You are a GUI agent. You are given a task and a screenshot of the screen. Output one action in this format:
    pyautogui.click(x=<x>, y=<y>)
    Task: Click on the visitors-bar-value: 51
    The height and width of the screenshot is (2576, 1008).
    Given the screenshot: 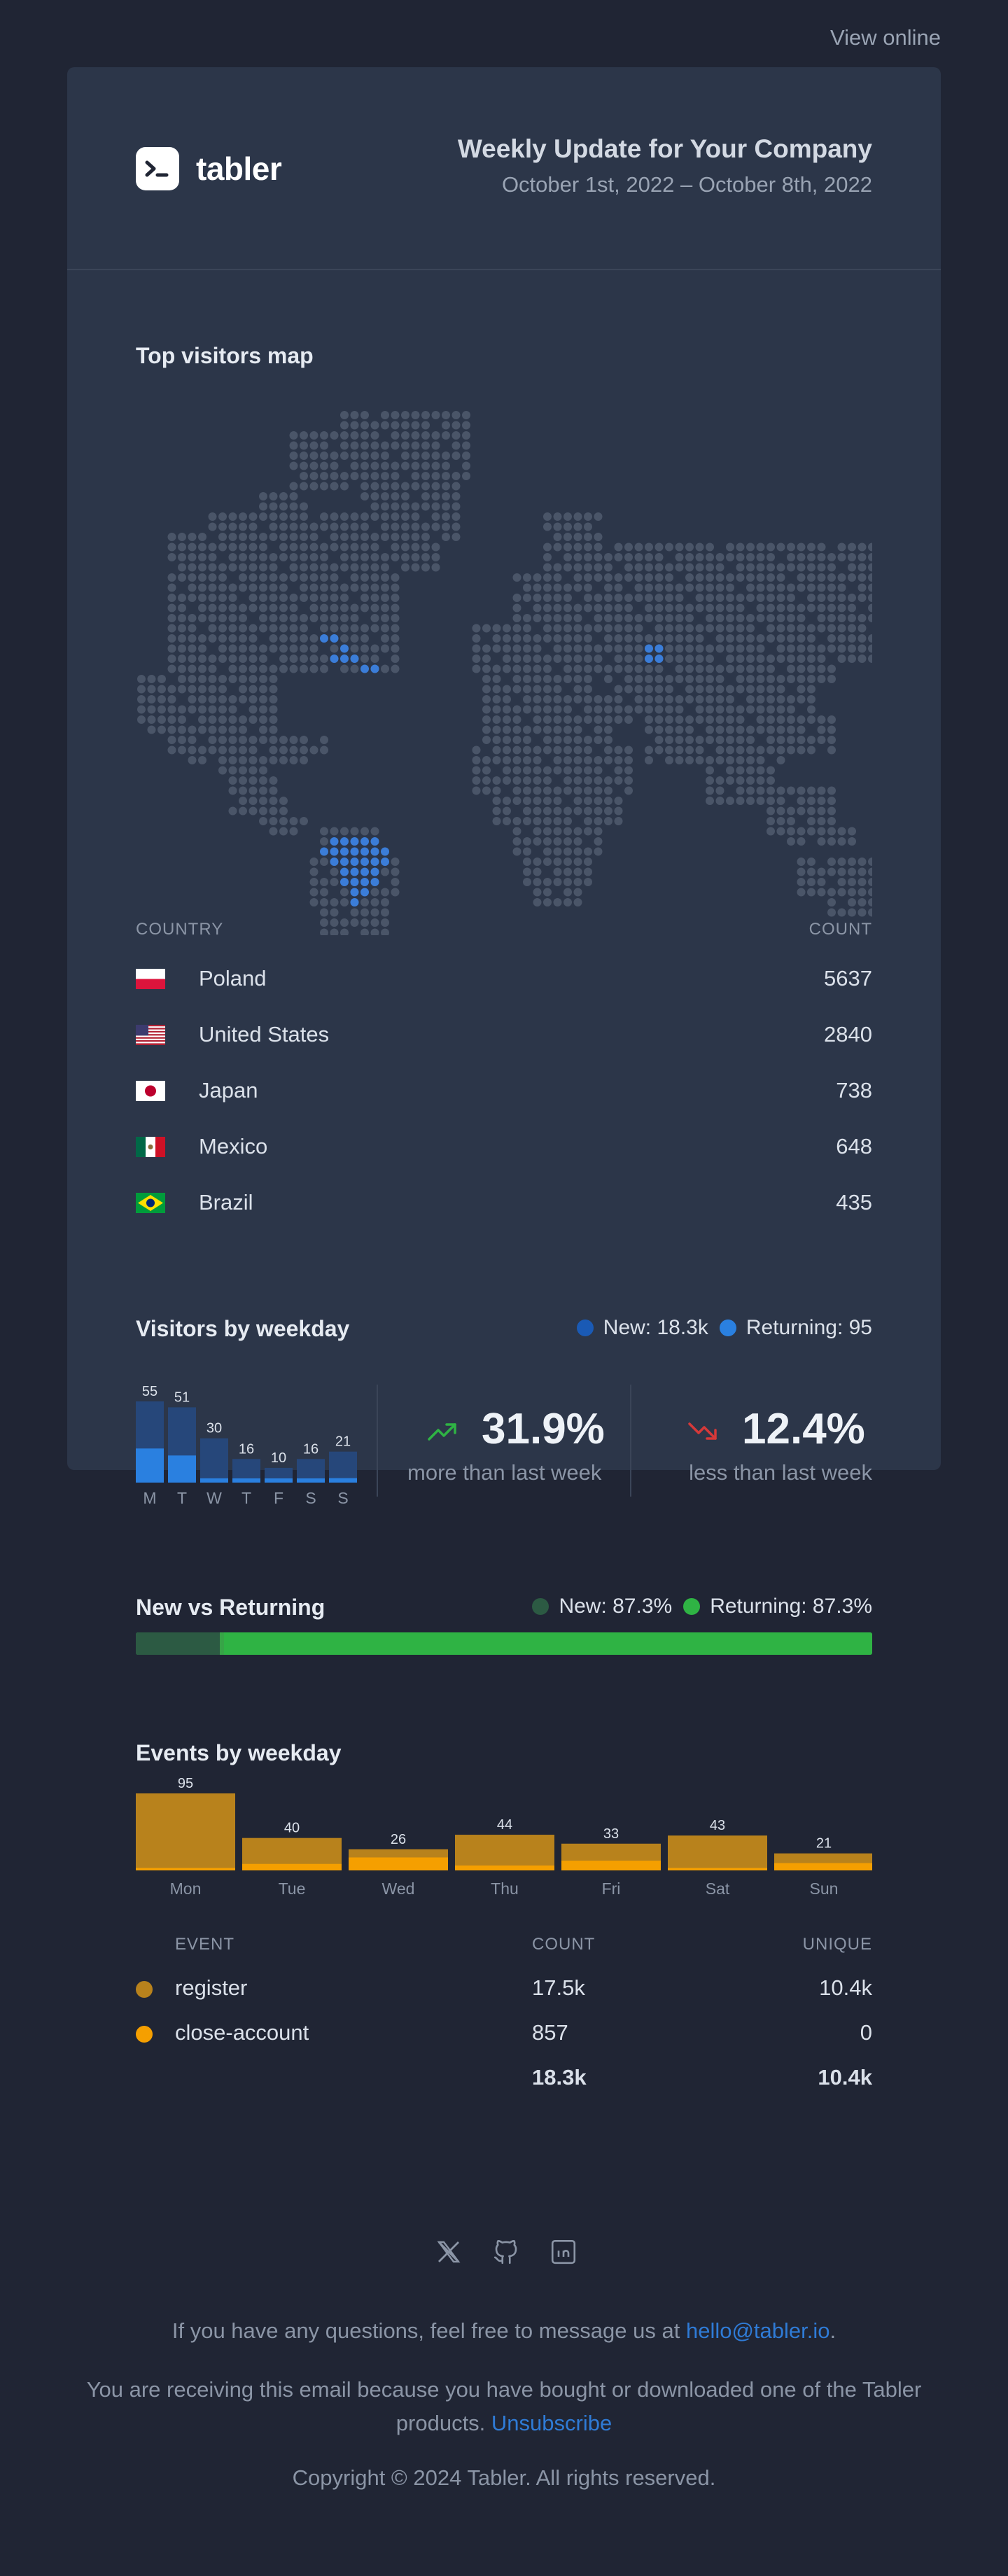 What is the action you would take?
    pyautogui.click(x=182, y=1397)
    